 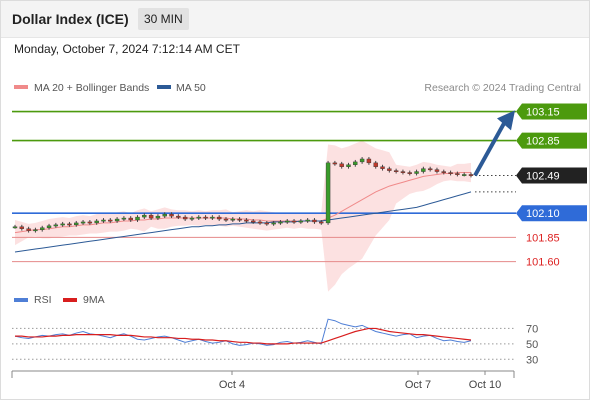 I want to click on ma9-legend-swatch, so click(x=70, y=300).